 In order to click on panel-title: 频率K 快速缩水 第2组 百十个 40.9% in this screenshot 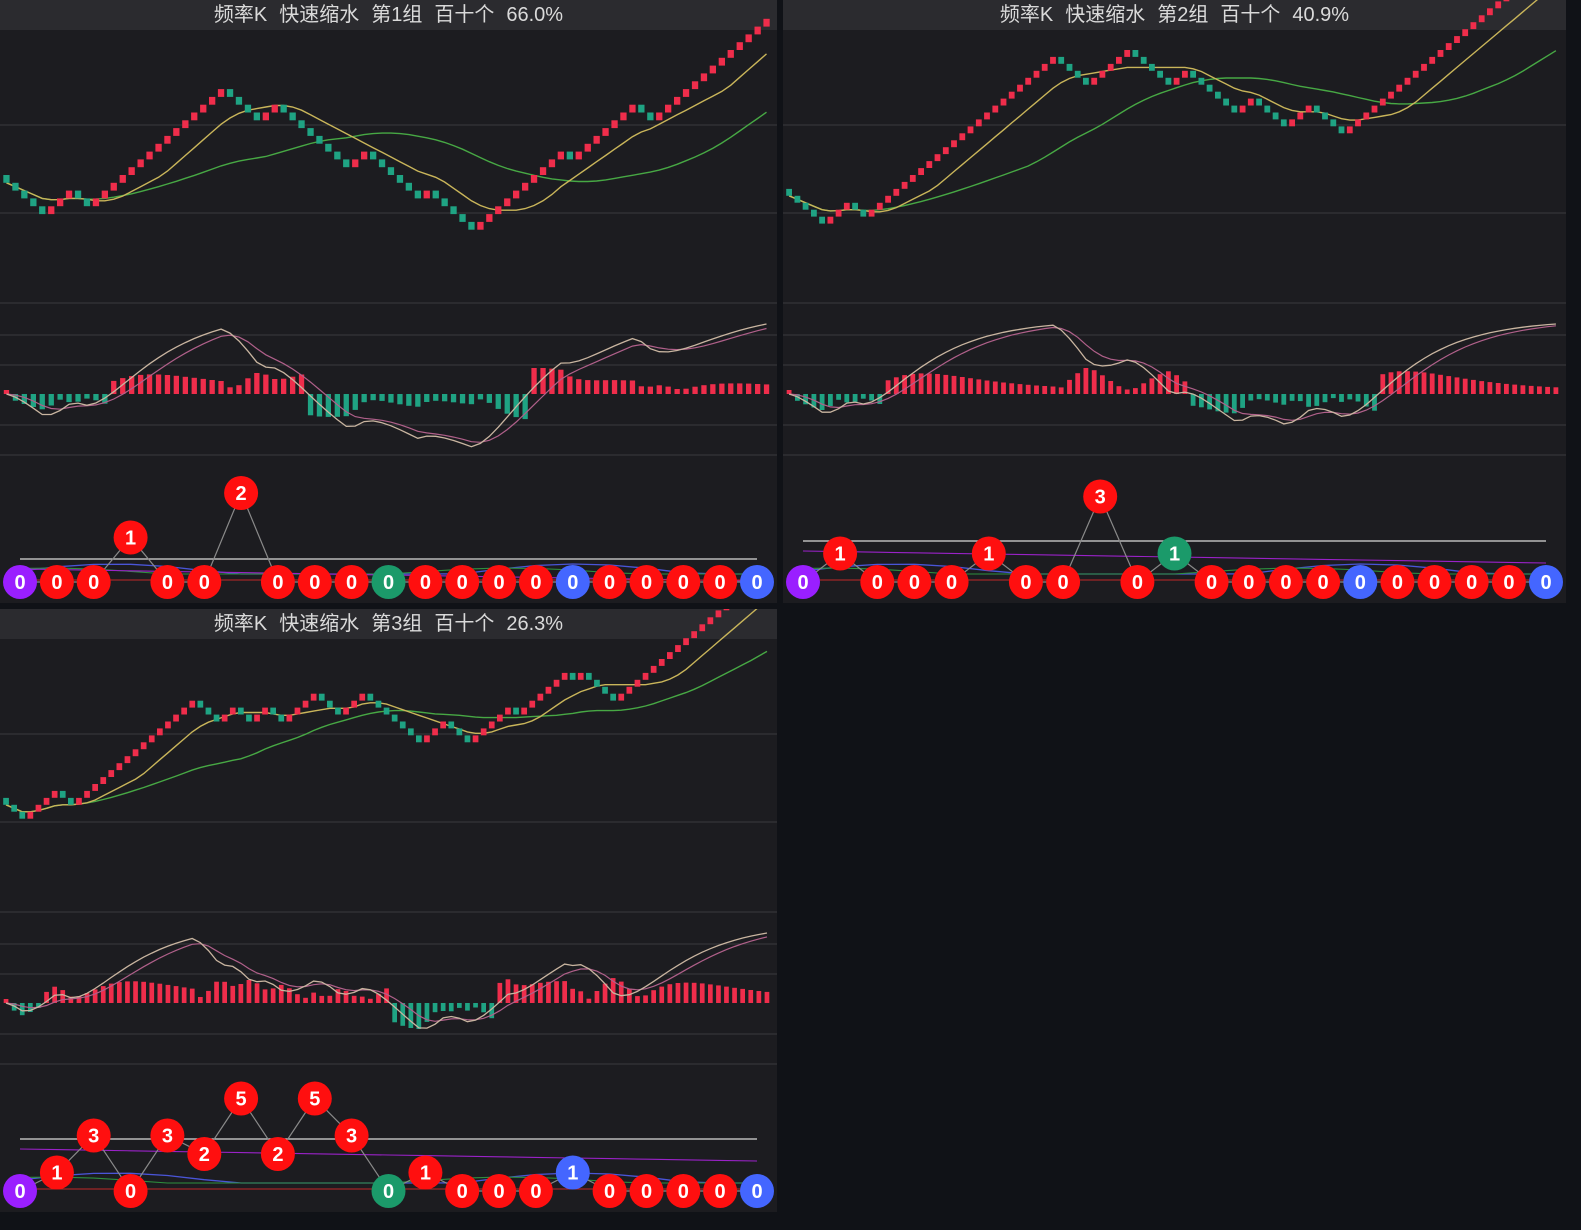, I will do `click(1174, 15)`.